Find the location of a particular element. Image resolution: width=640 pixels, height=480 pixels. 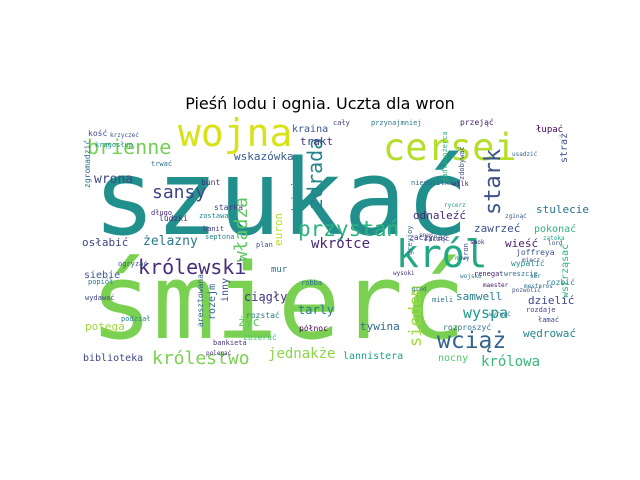

word-68: cały is located at coordinates (341, 123).